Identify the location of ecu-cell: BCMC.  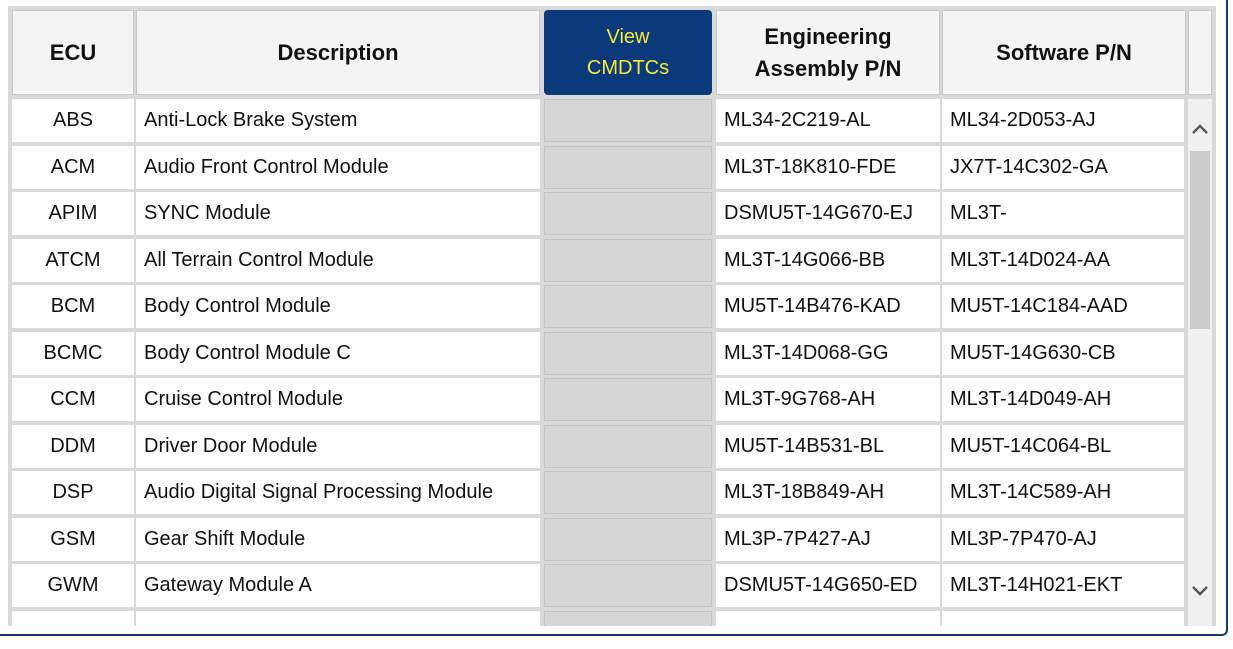
(73, 353).